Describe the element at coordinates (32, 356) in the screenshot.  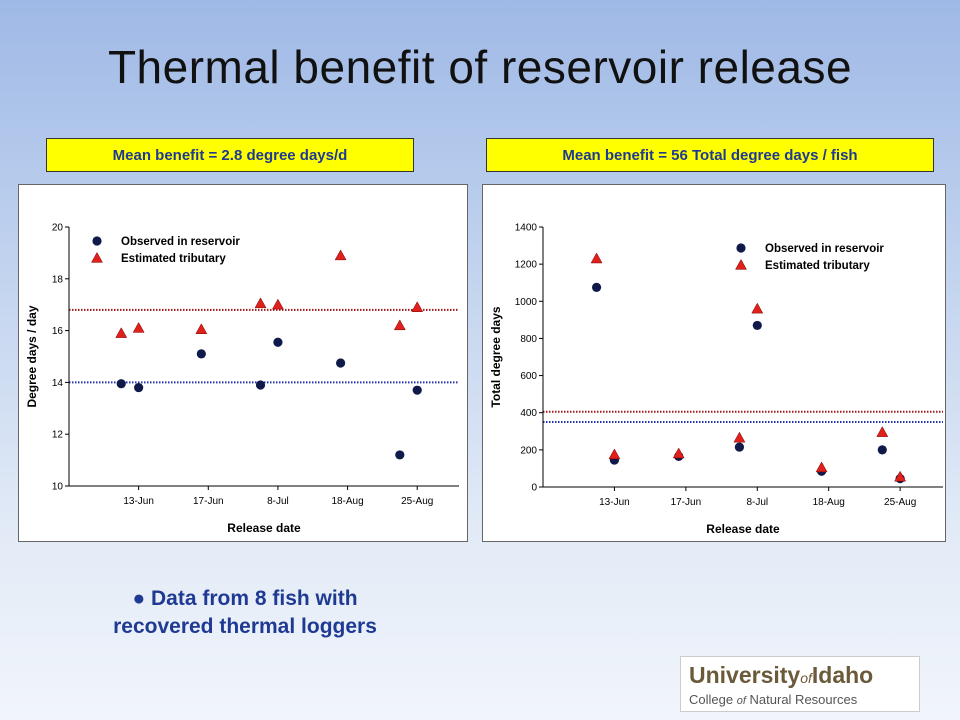
I see `y-axis-label: Degree days / day` at that location.